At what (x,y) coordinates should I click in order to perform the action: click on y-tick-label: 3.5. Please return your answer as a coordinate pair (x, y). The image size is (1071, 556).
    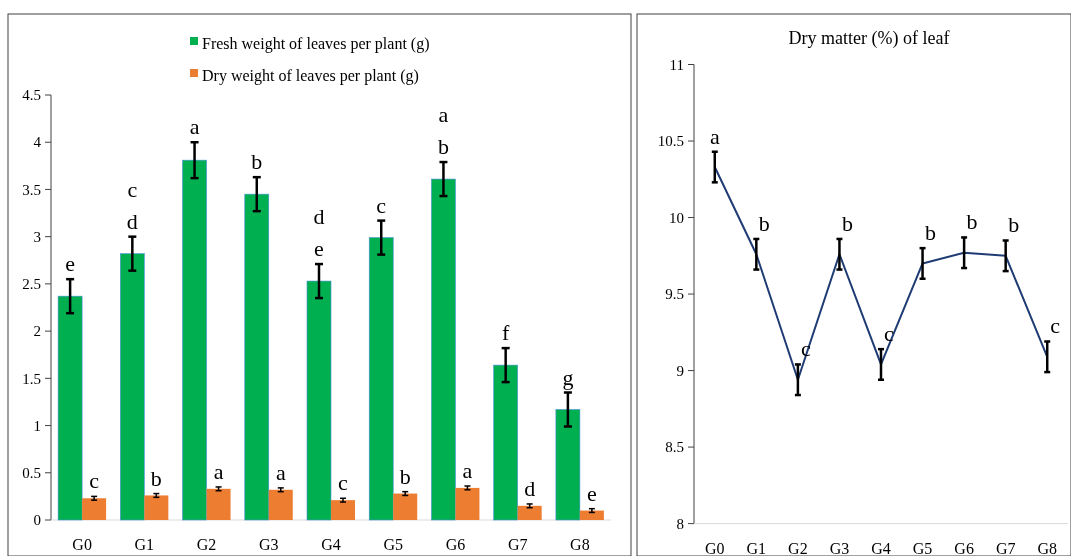
    Looking at the image, I should click on (31, 189).